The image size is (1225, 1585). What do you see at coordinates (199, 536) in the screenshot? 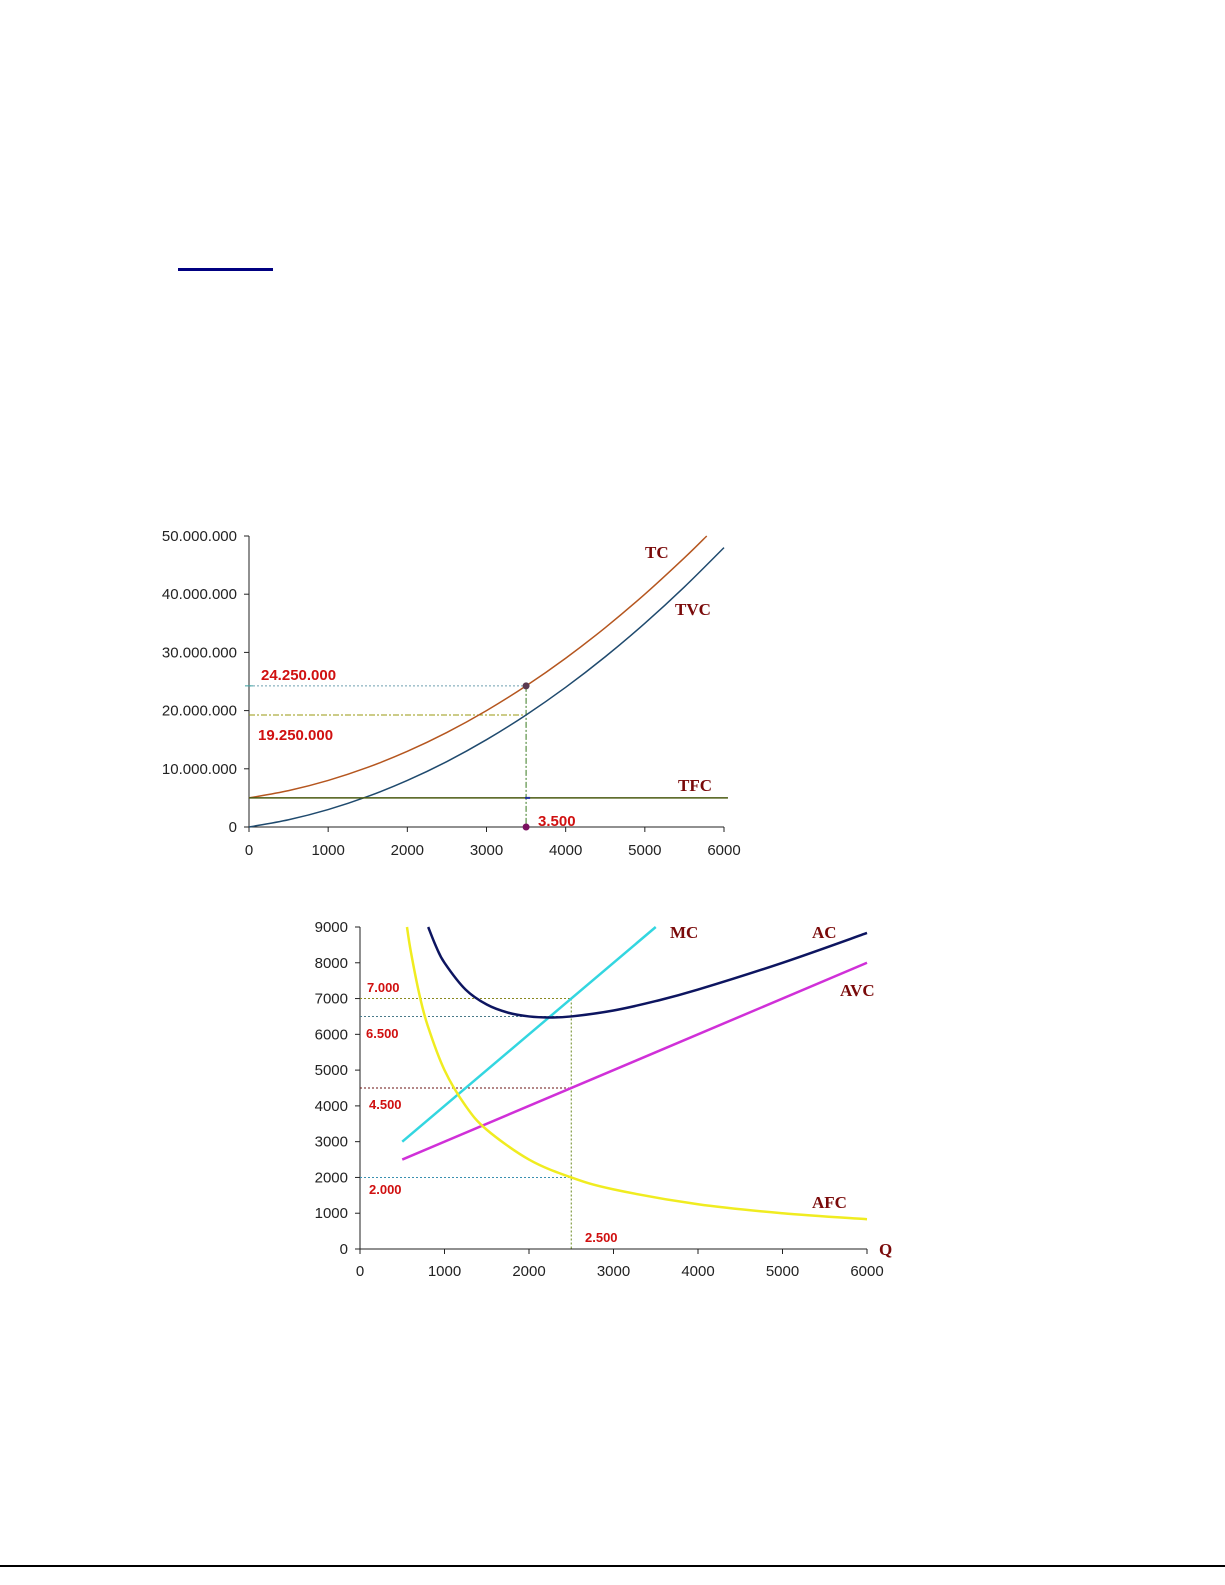
I see `y-tick-label: 50.000.000` at bounding box center [199, 536].